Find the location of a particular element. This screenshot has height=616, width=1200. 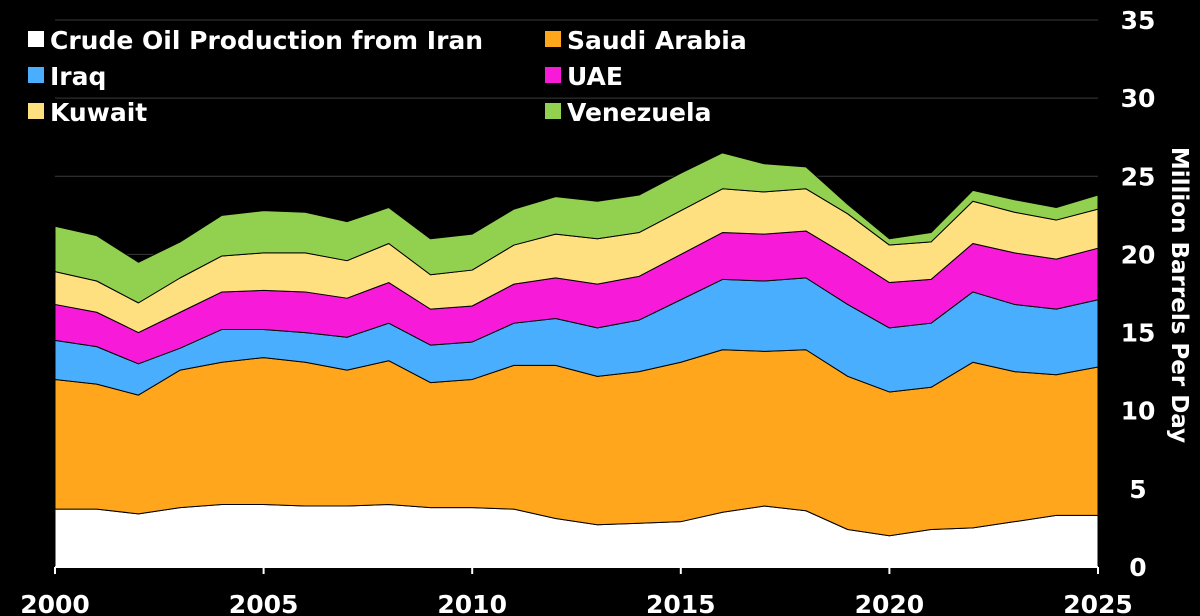

y-tick-label-30: 30 is located at coordinates (1138, 98).